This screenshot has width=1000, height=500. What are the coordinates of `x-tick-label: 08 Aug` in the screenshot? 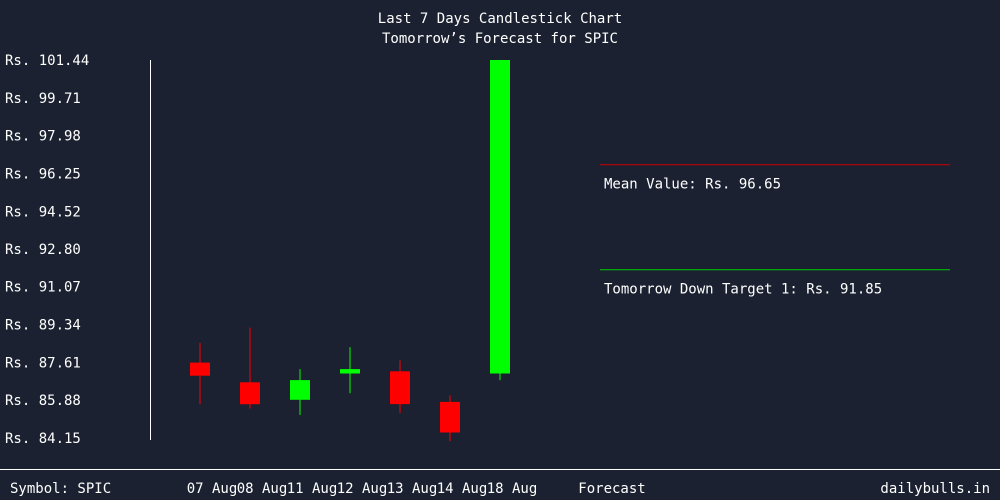 It's located at (262, 489).